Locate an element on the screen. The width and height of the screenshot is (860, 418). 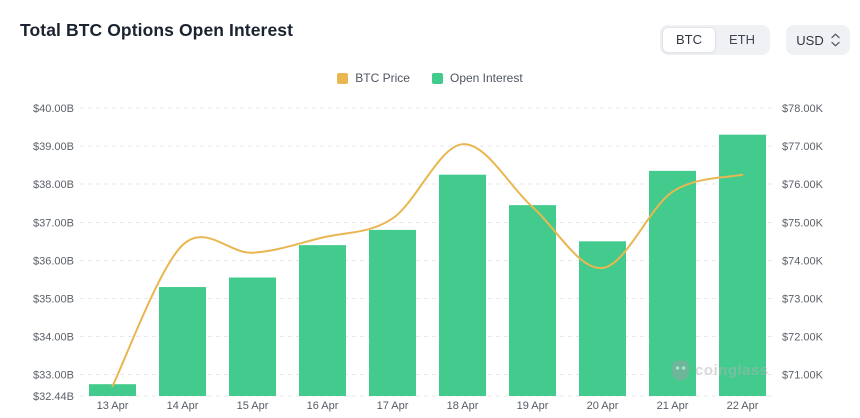
x-axis-label: 17 Apr is located at coordinates (393, 406).